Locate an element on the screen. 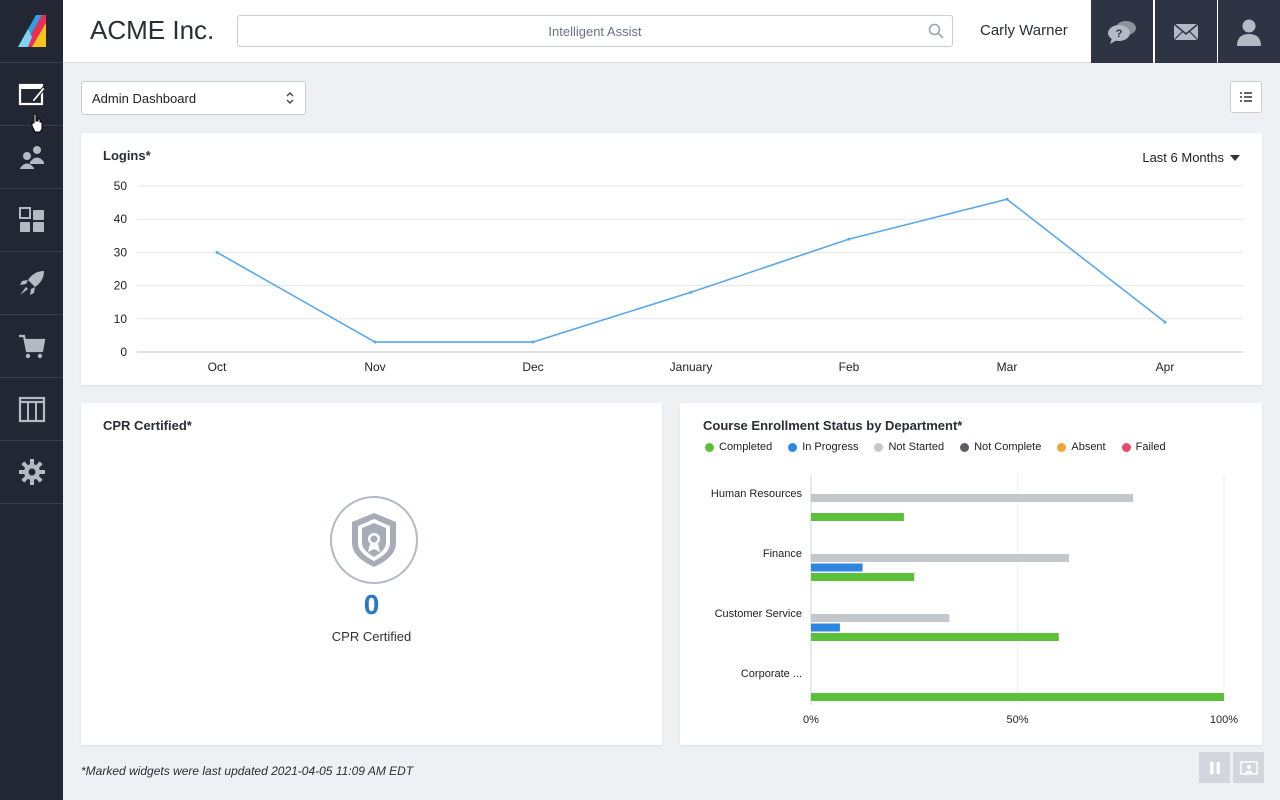 The image size is (1280, 800). app-logo is located at coordinates (31, 31).